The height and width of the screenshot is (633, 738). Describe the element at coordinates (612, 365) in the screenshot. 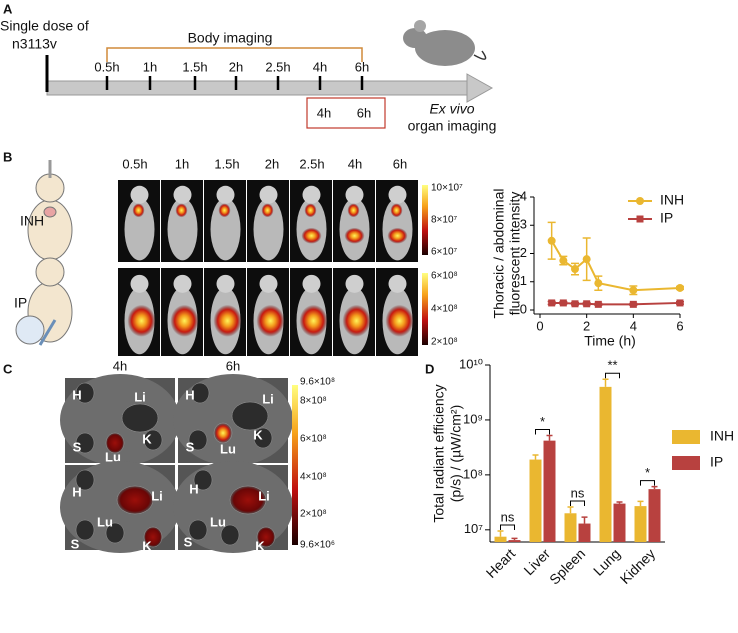

I see `significance-label: **` at that location.